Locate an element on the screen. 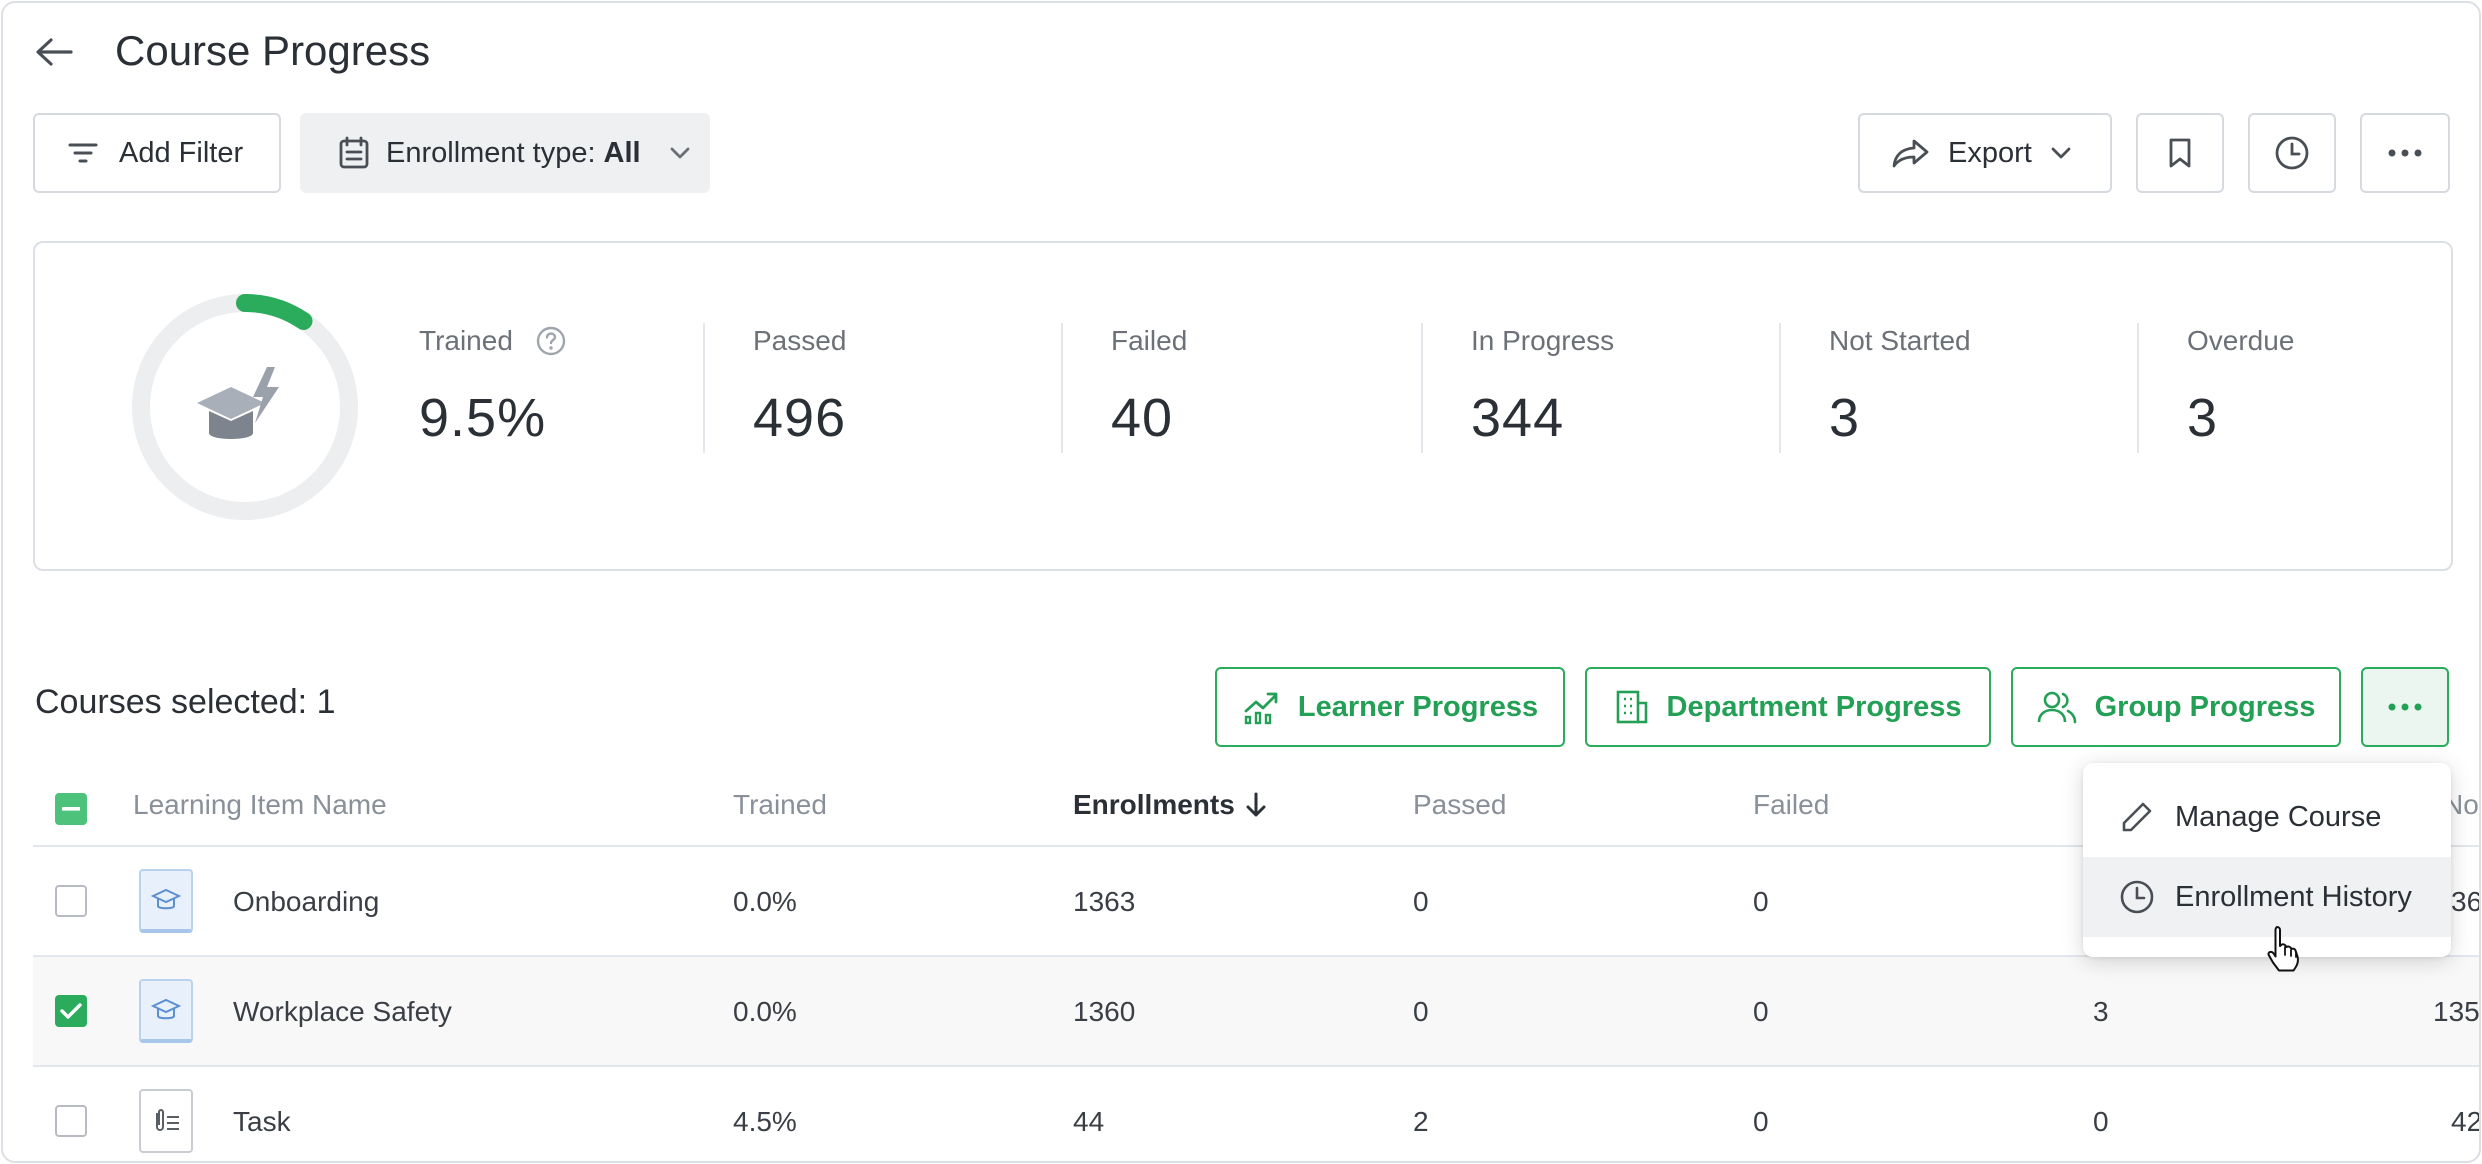  enrollment-type-label: Enrollment type: is located at coordinates (491, 152).